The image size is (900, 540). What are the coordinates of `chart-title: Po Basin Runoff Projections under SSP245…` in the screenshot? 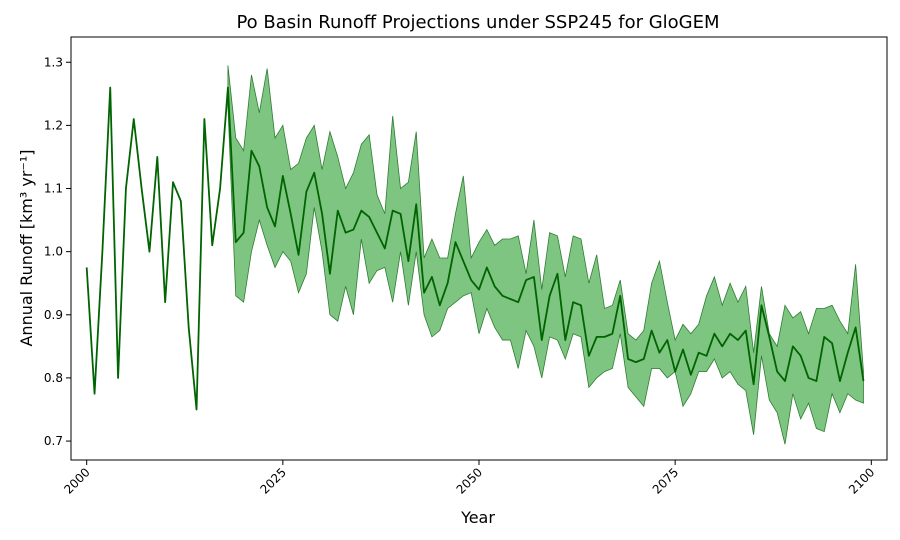 It's located at (477, 22).